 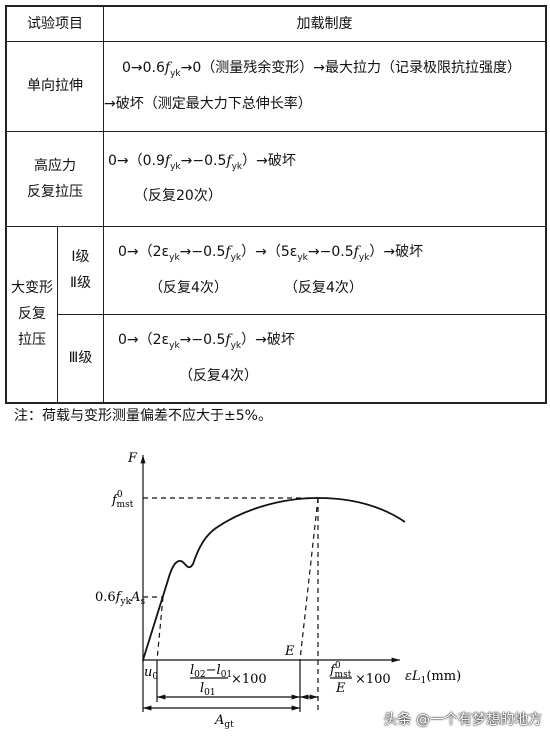 What do you see at coordinates (178, 196) in the screenshot?
I see `text: （反复20次）` at bounding box center [178, 196].